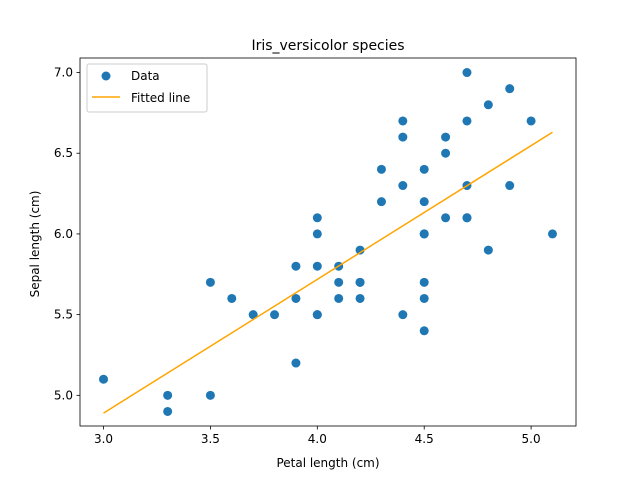 This screenshot has height=480, width=640. I want to click on chart-title: Iris_versicolor species, so click(327, 46).